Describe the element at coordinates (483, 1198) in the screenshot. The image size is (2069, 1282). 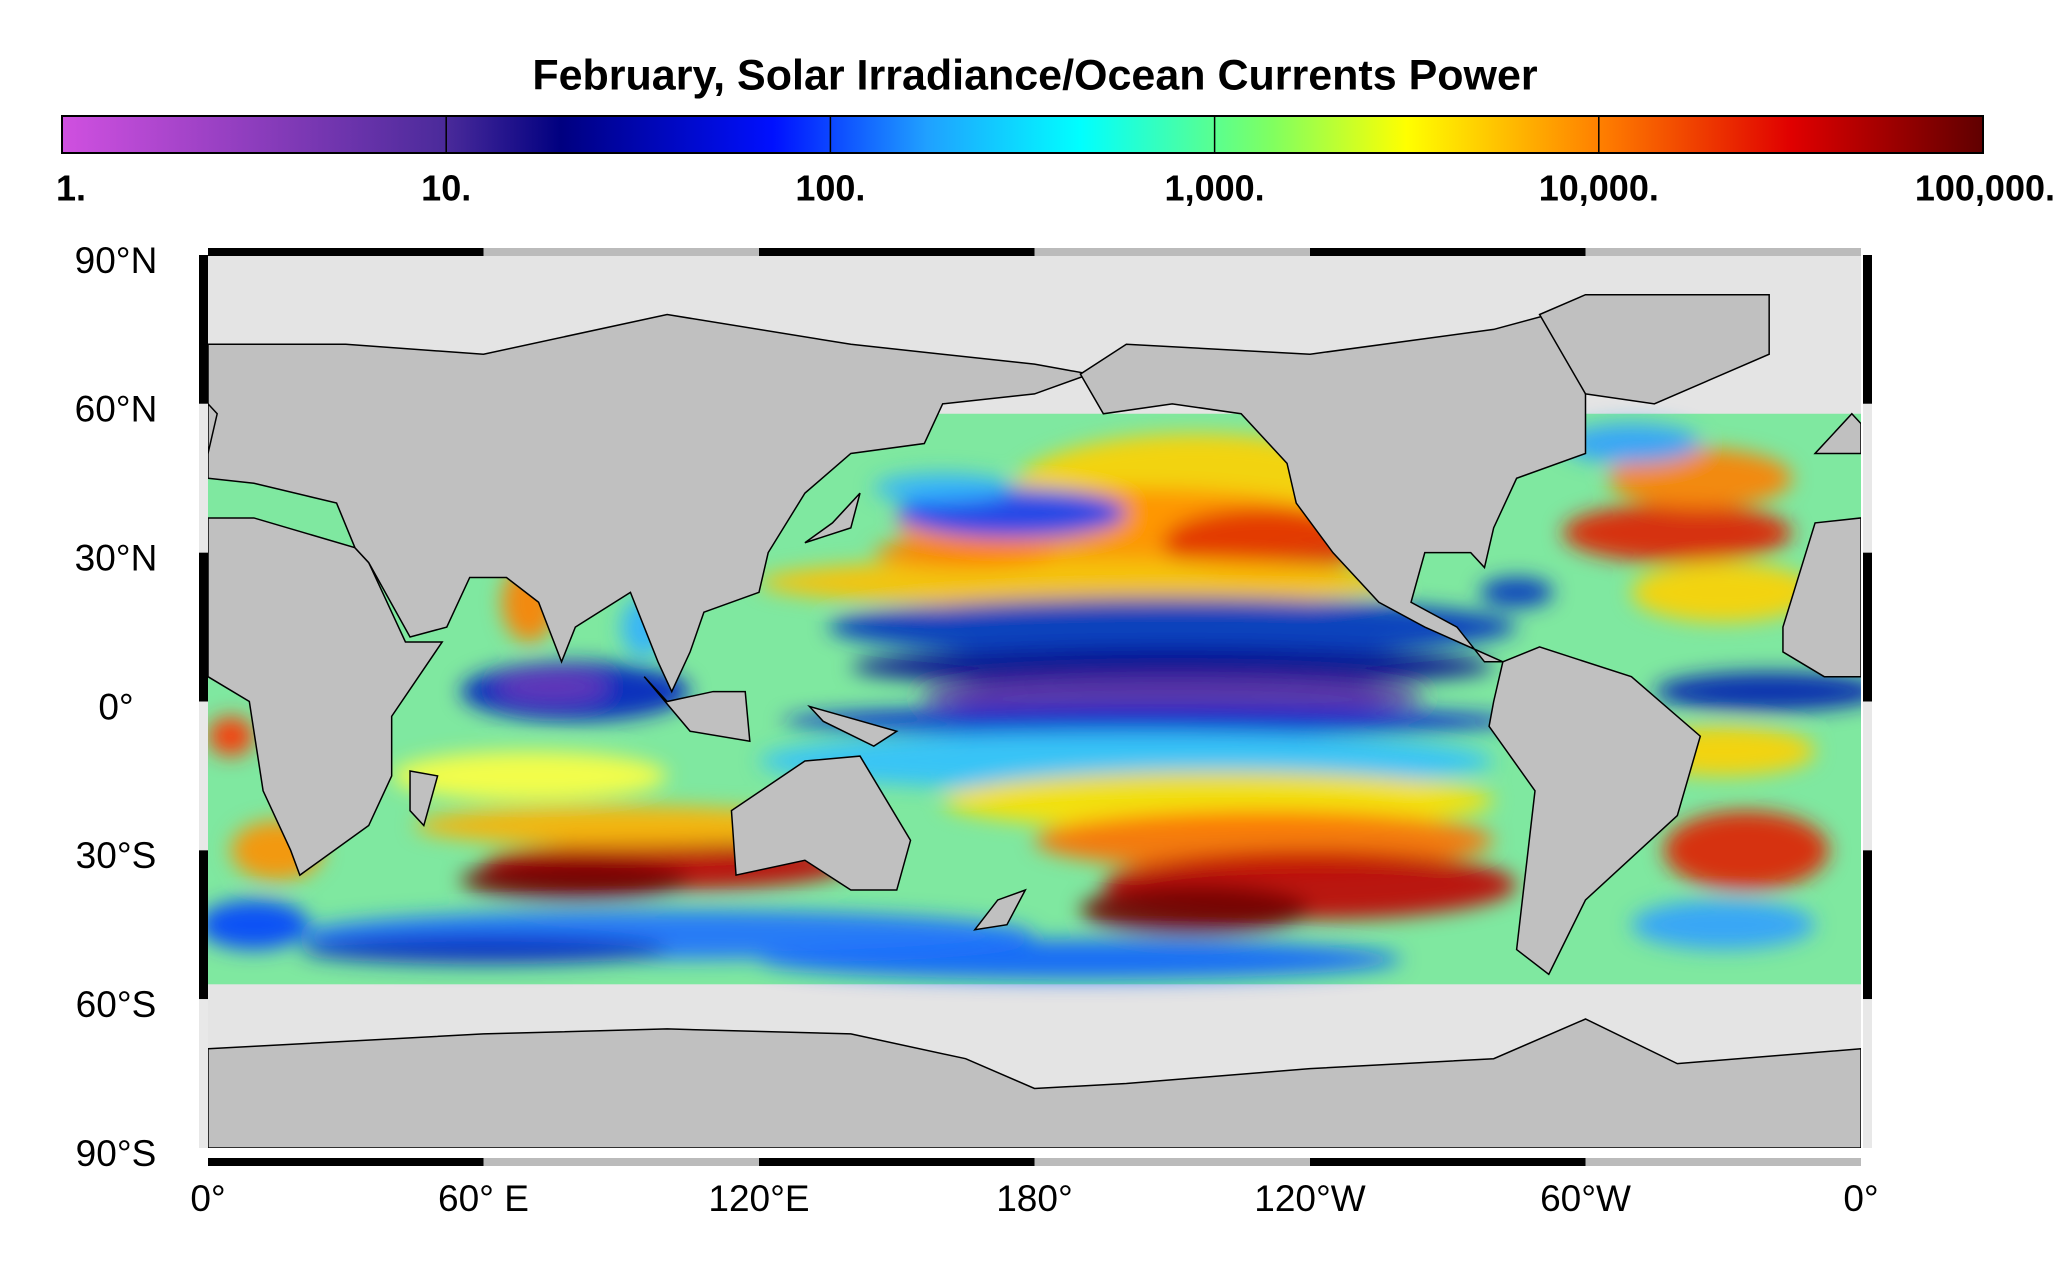
I see `x-tick-label: 60° E` at that location.